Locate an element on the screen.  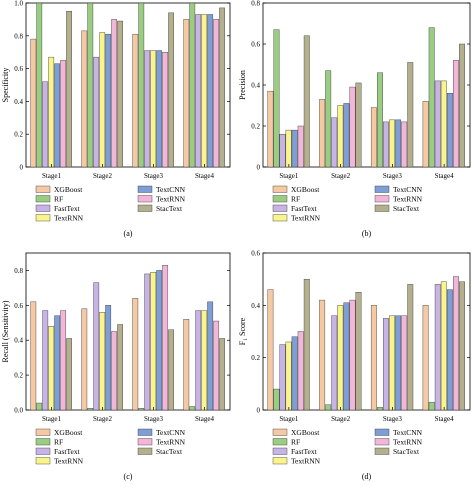
bar-rf-stage3 is located at coordinates (141, 409).